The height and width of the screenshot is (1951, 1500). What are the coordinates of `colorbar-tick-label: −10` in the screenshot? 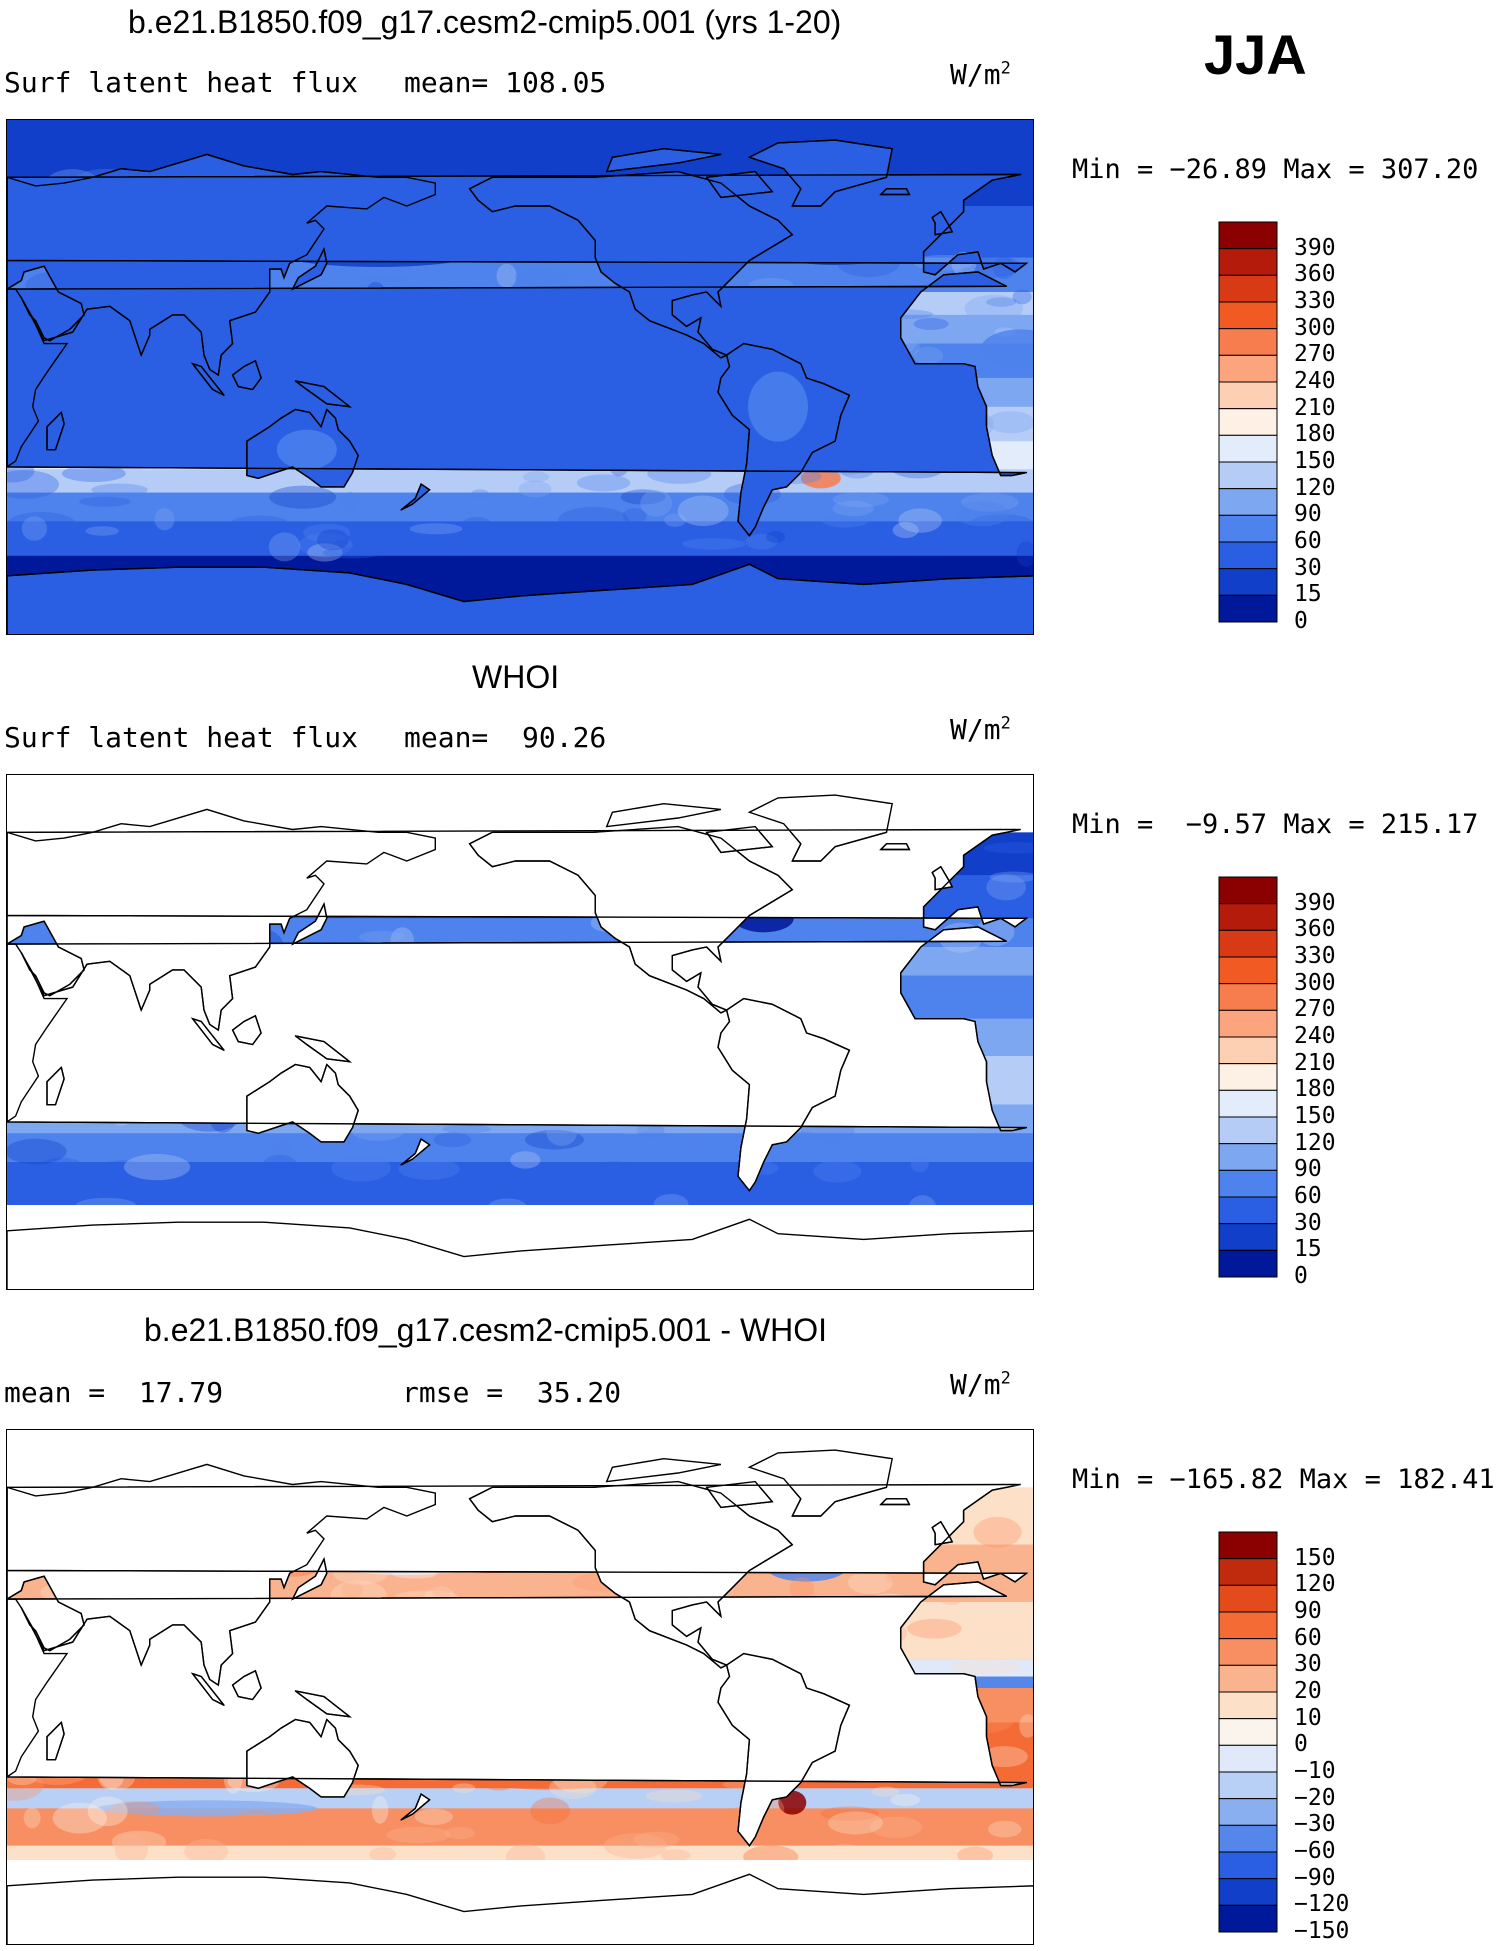 It's located at (1315, 1771).